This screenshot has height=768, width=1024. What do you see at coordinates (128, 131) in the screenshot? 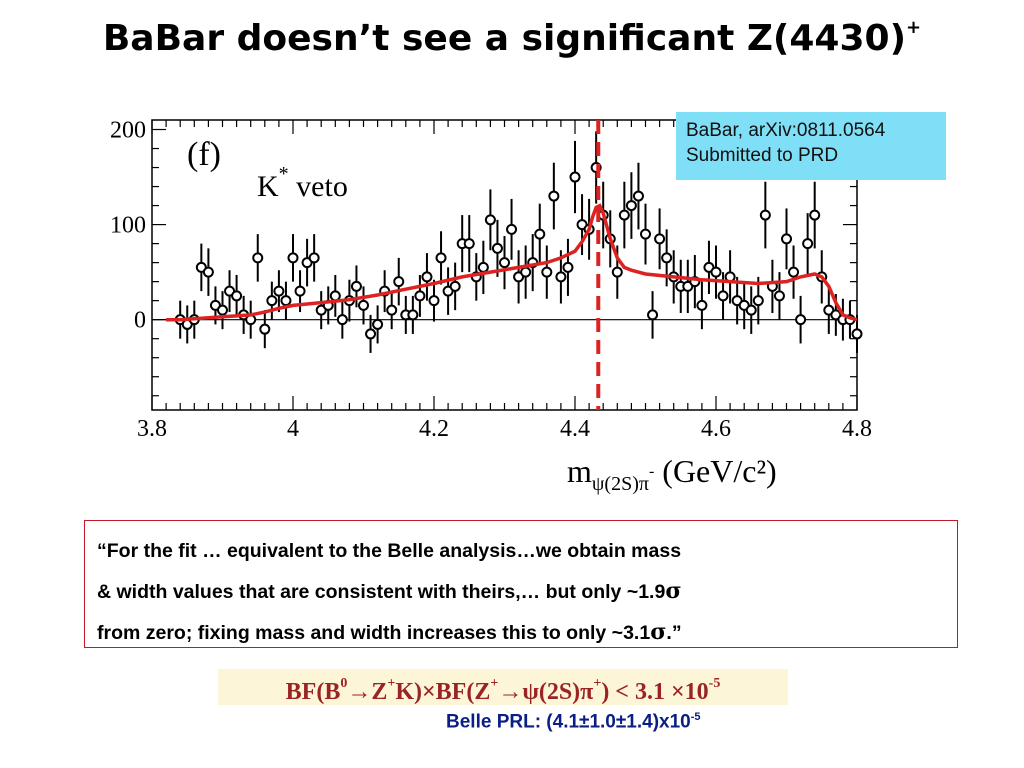
I see `y-tick-label: 200` at bounding box center [128, 131].